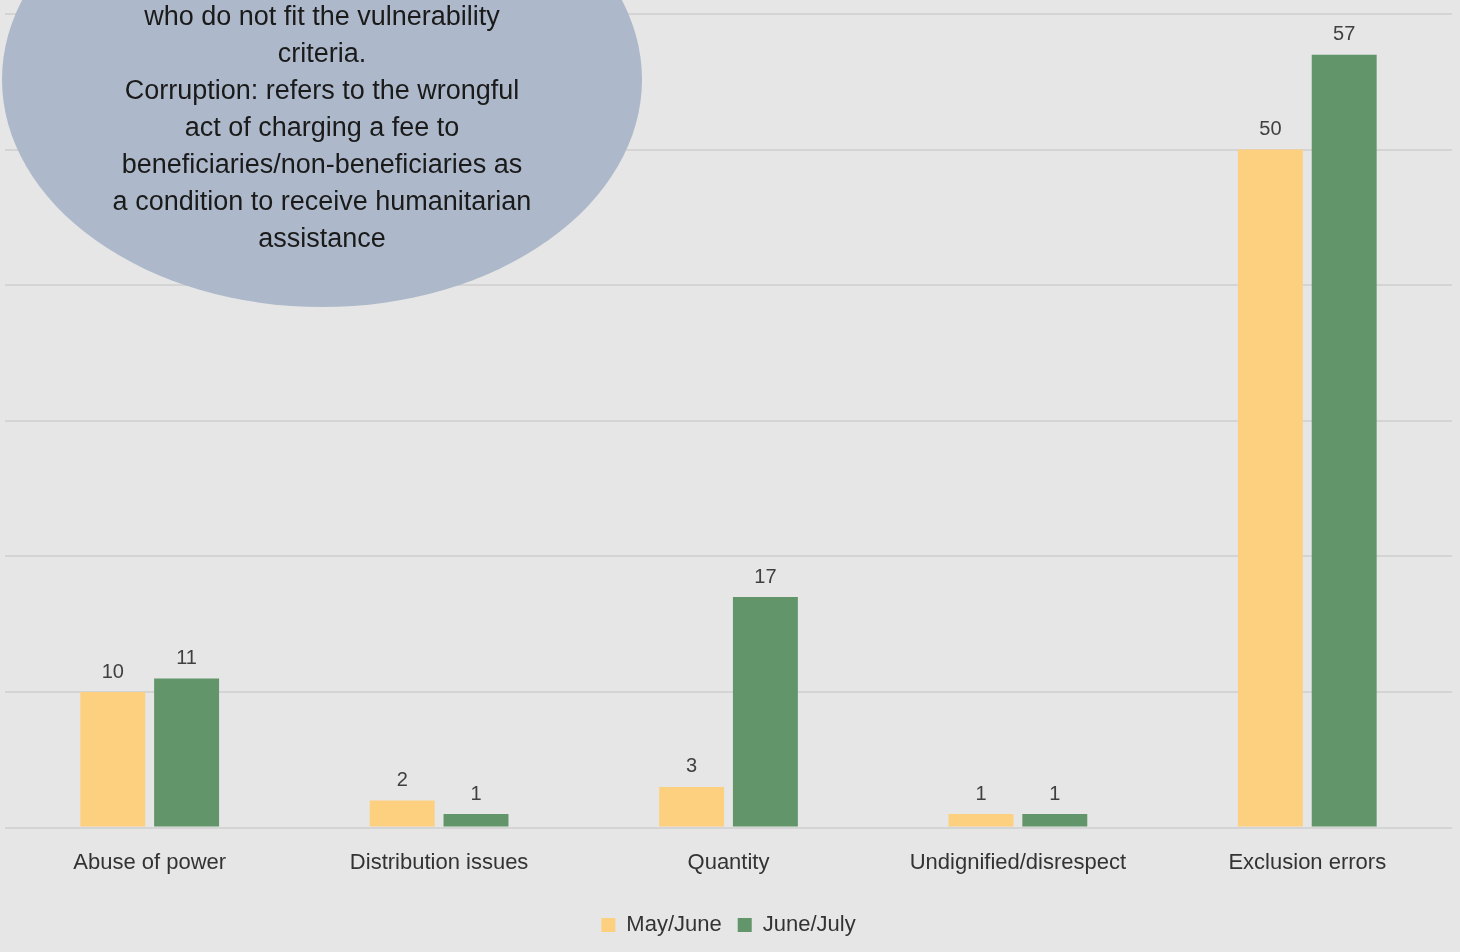 This screenshot has height=952, width=1460. Describe the element at coordinates (186, 656) in the screenshot. I see `data-label: 11` at that location.